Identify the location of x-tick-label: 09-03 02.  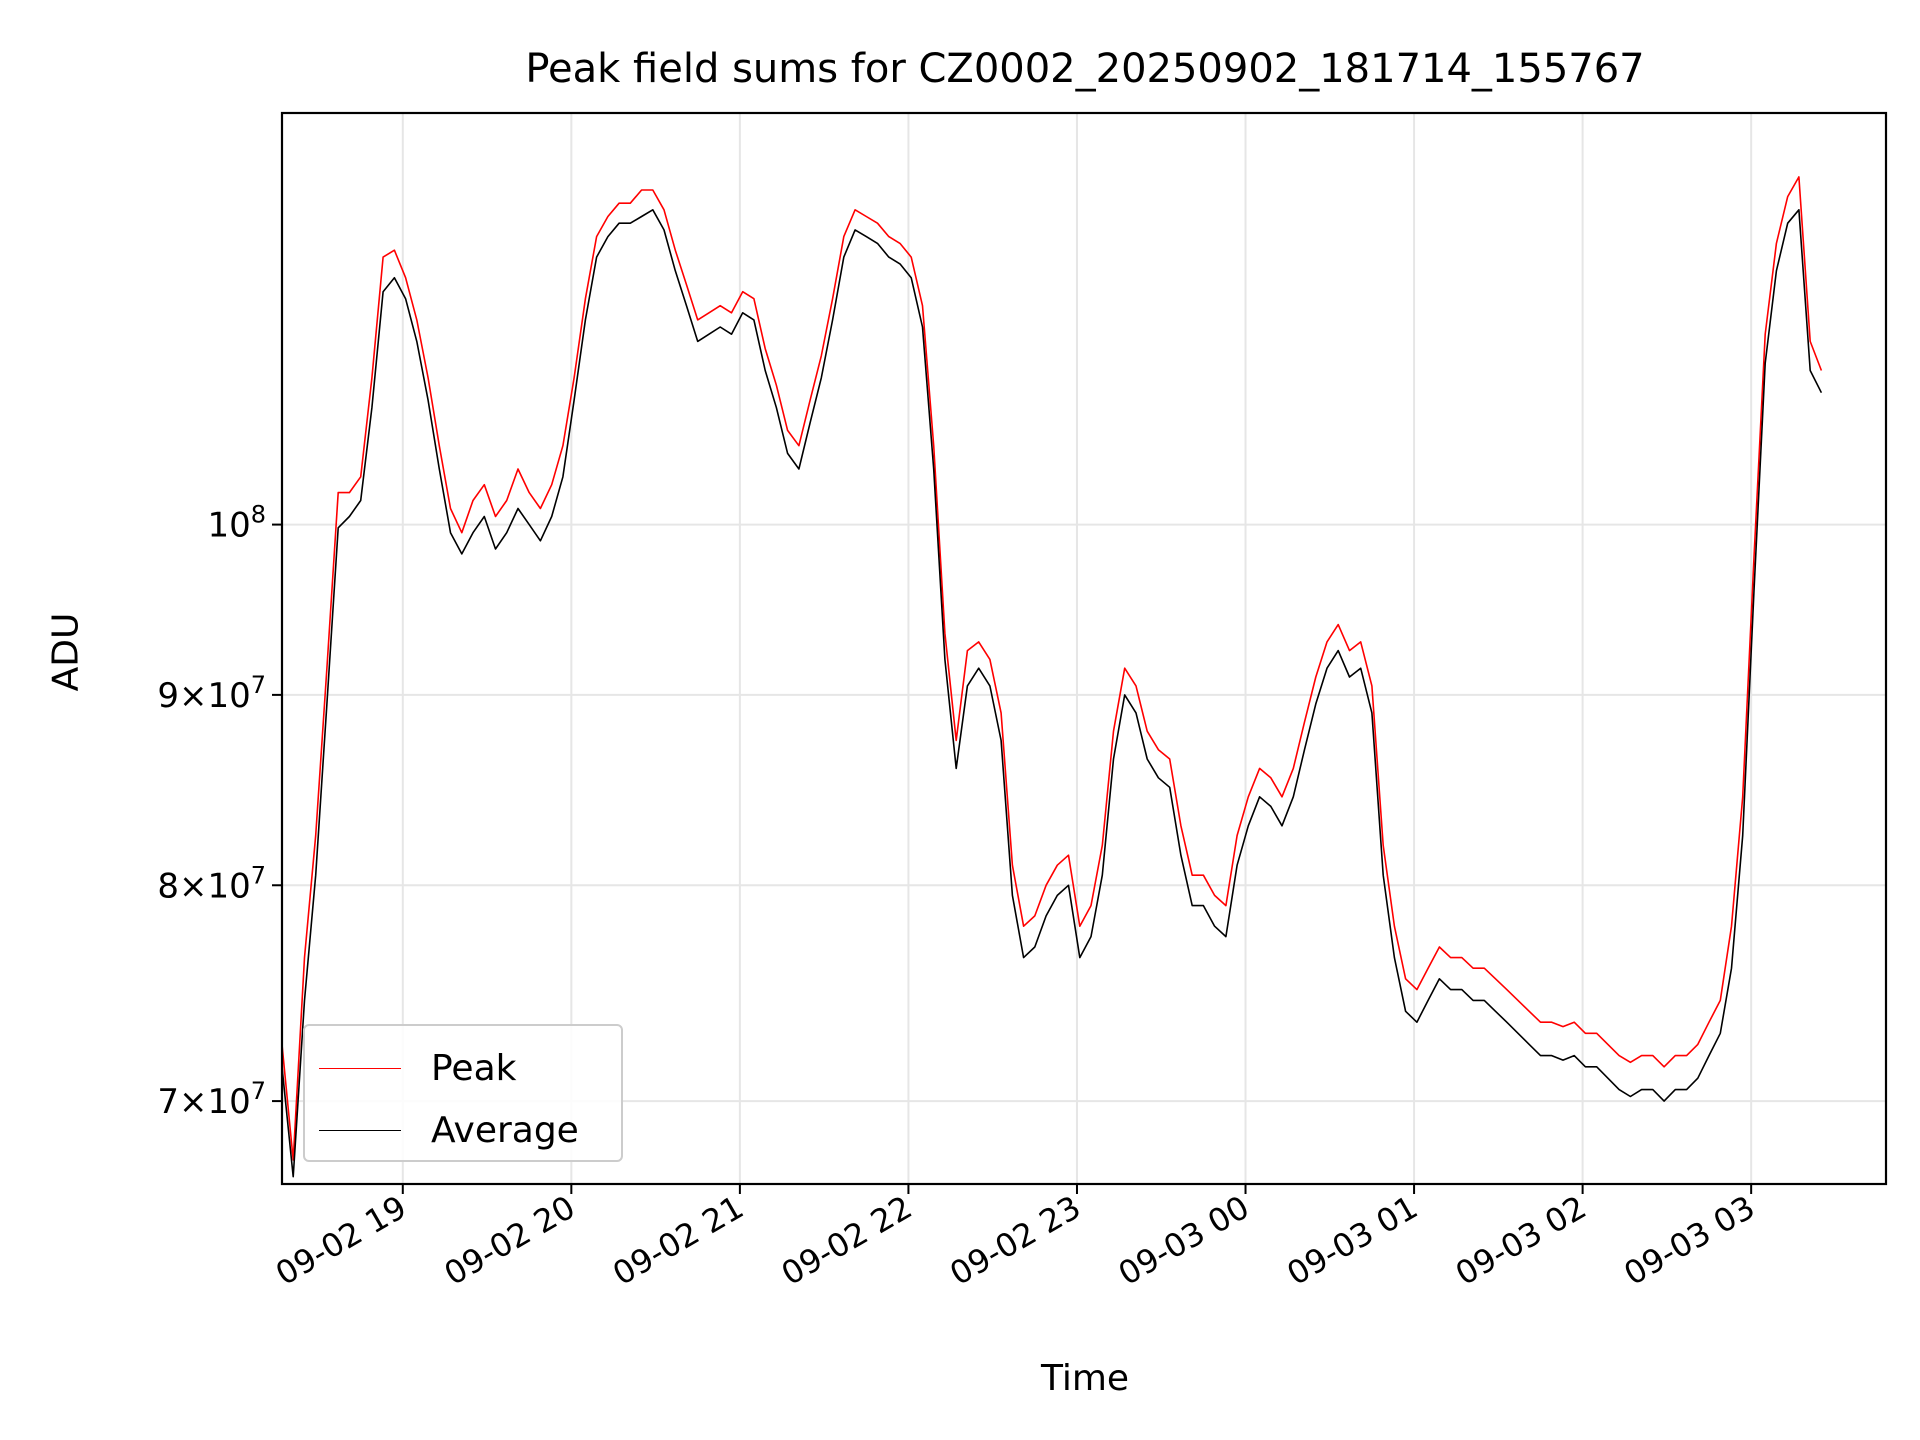
(1521, 1240).